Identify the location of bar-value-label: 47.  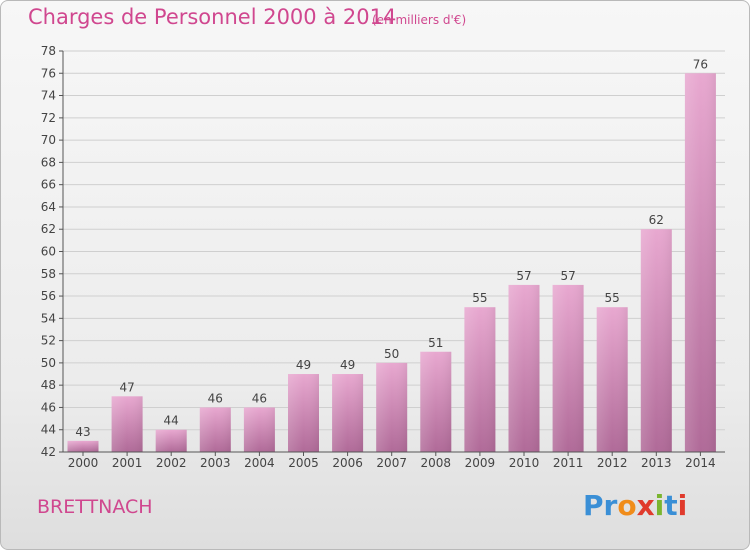
(126, 387).